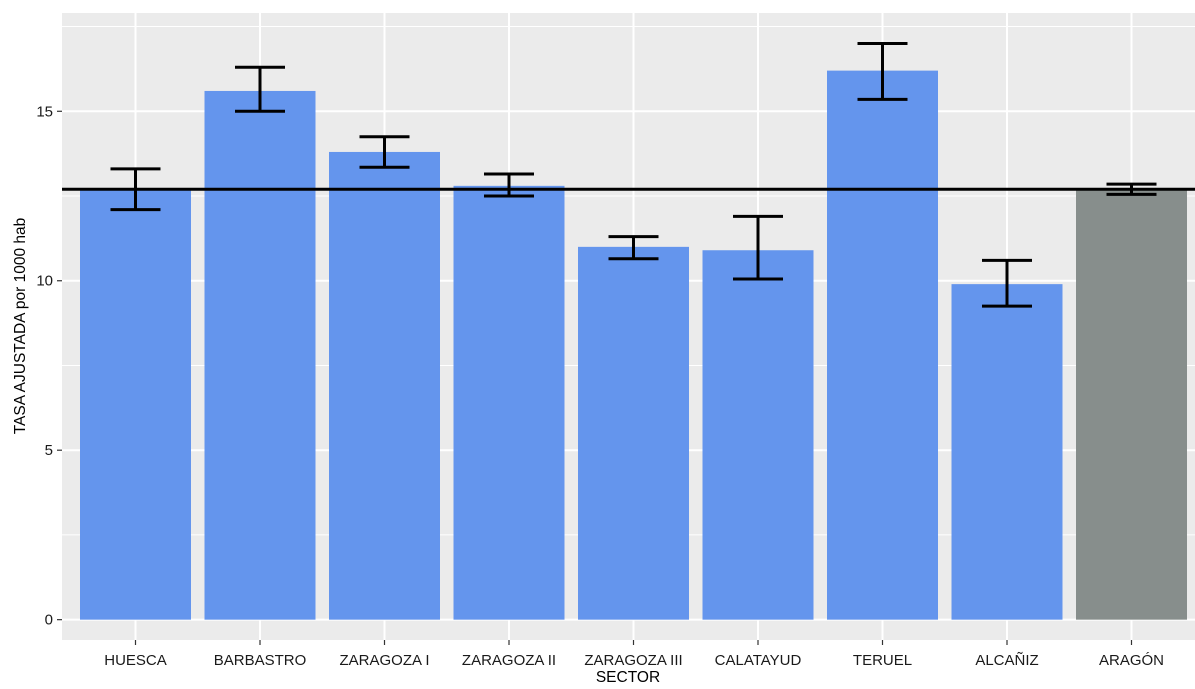 The image size is (1195, 689). Describe the element at coordinates (49, 366) in the screenshot. I see `y-axis-ticks: 0 5 10 15` at that location.